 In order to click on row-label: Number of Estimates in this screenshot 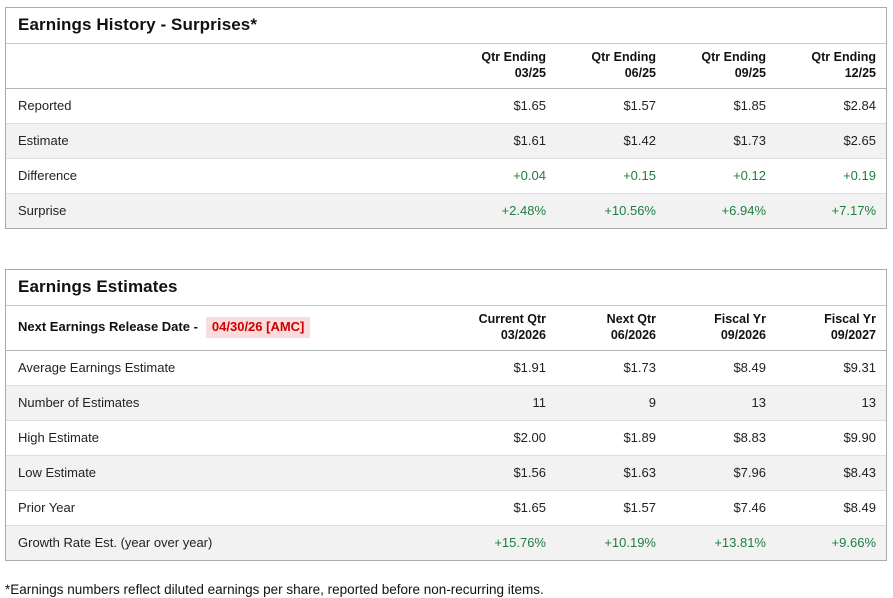, I will do `click(226, 402)`.